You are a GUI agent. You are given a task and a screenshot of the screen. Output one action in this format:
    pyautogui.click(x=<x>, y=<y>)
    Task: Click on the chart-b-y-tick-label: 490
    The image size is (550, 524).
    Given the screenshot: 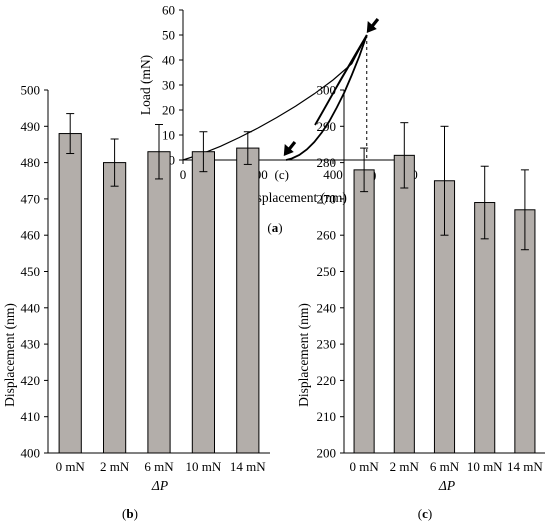 What is the action you would take?
    pyautogui.click(x=31, y=126)
    